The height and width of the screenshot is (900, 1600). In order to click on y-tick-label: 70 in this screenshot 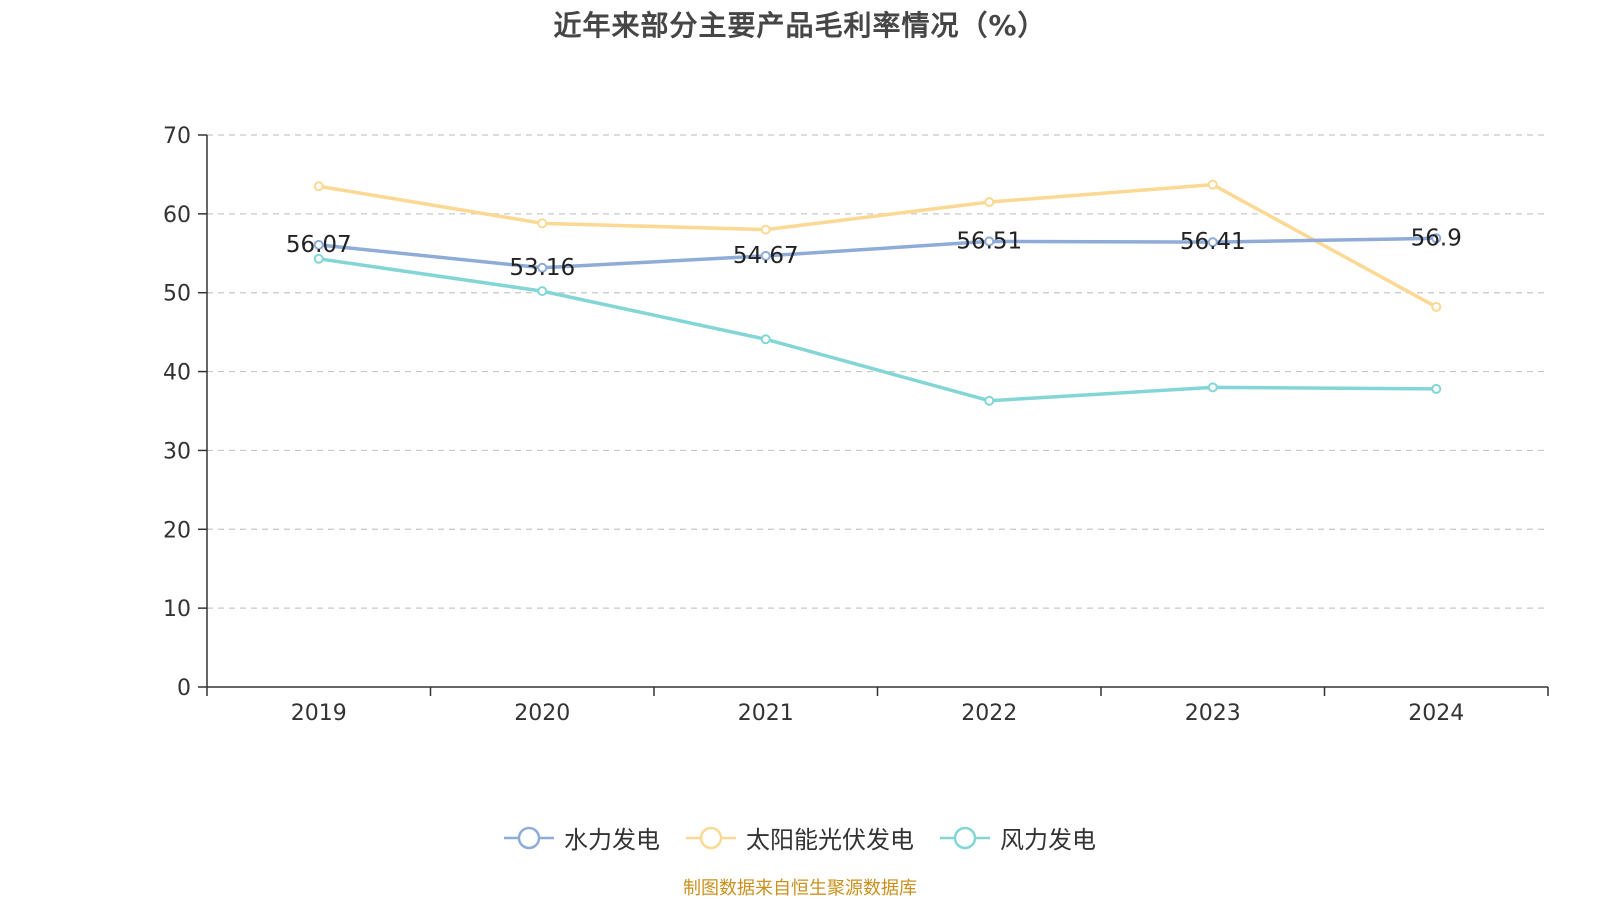, I will do `click(177, 136)`.